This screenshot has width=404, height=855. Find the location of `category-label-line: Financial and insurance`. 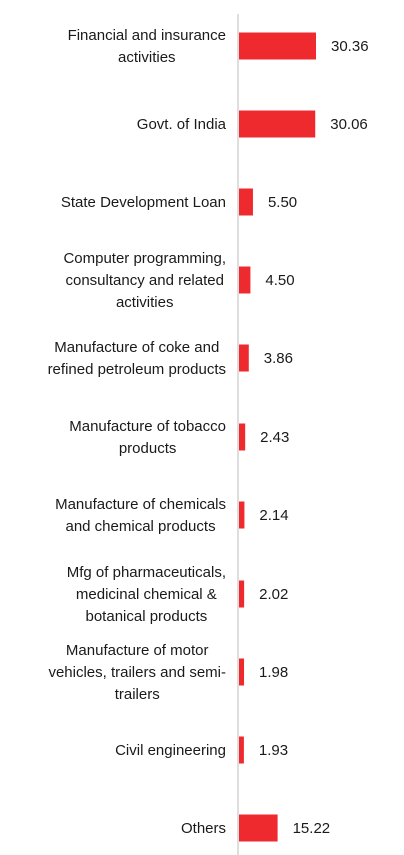

category-label-line: Financial and insurance is located at coordinates (147, 35).